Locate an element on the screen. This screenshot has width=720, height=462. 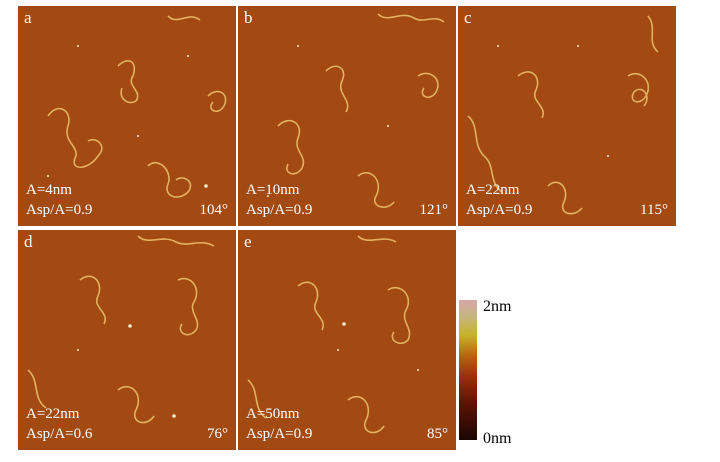
color-scale-max-label: 2nm is located at coordinates (497, 306).